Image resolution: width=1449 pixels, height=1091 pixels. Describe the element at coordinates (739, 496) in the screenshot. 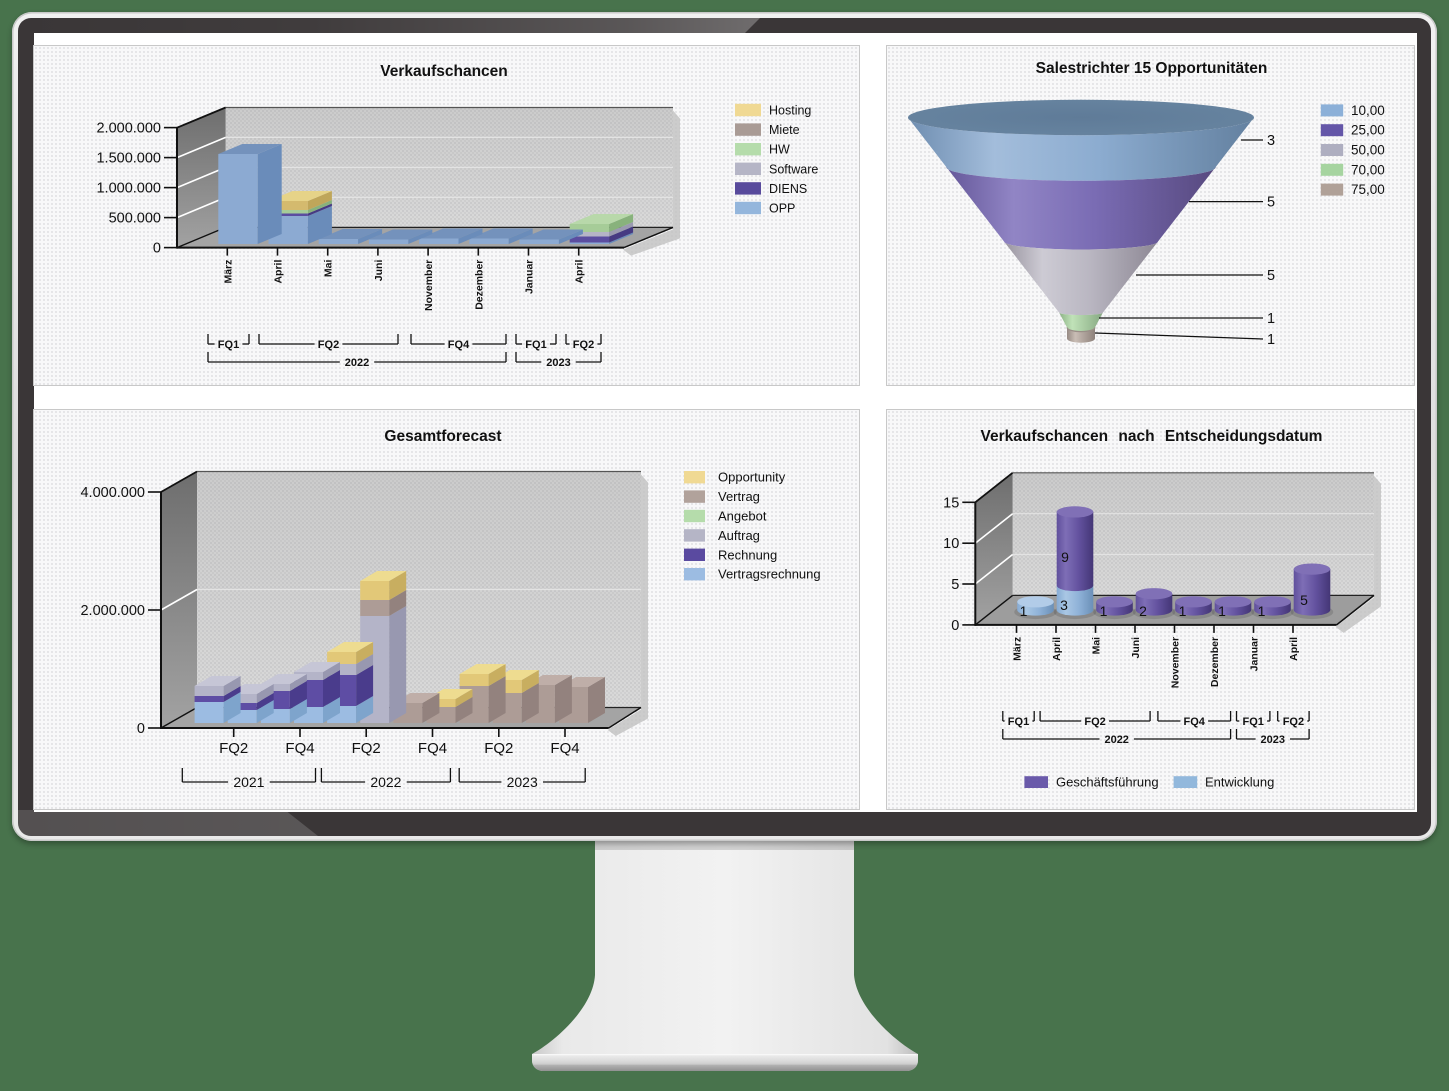

I see `svg-text: Vertrag` at that location.